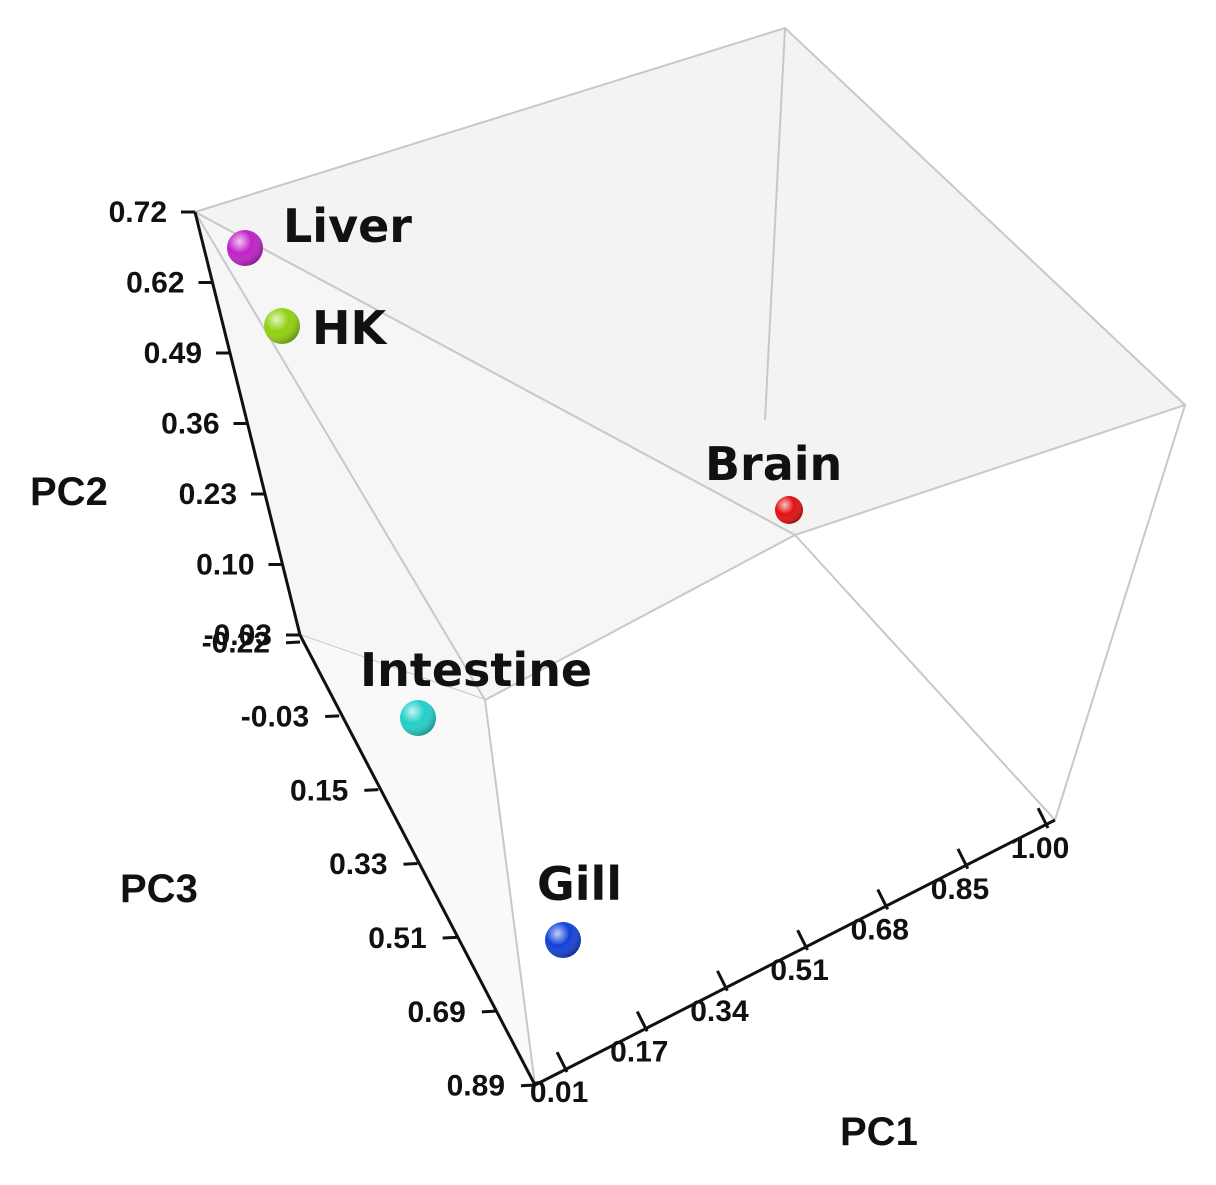 This screenshot has height=1185, width=1216. I want to click on y-axis-title: PC2, so click(69, 492).